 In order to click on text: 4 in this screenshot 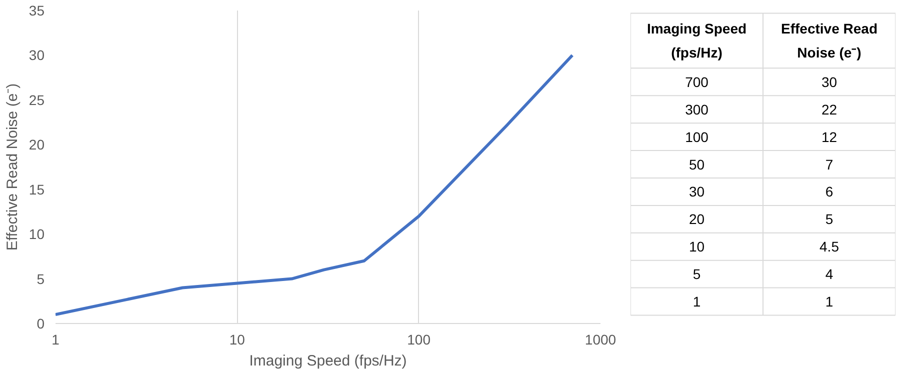, I will do `click(829, 274)`.